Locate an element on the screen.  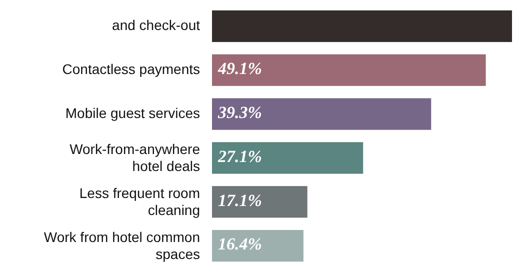
data-label: 27.1% is located at coordinates (239, 156).